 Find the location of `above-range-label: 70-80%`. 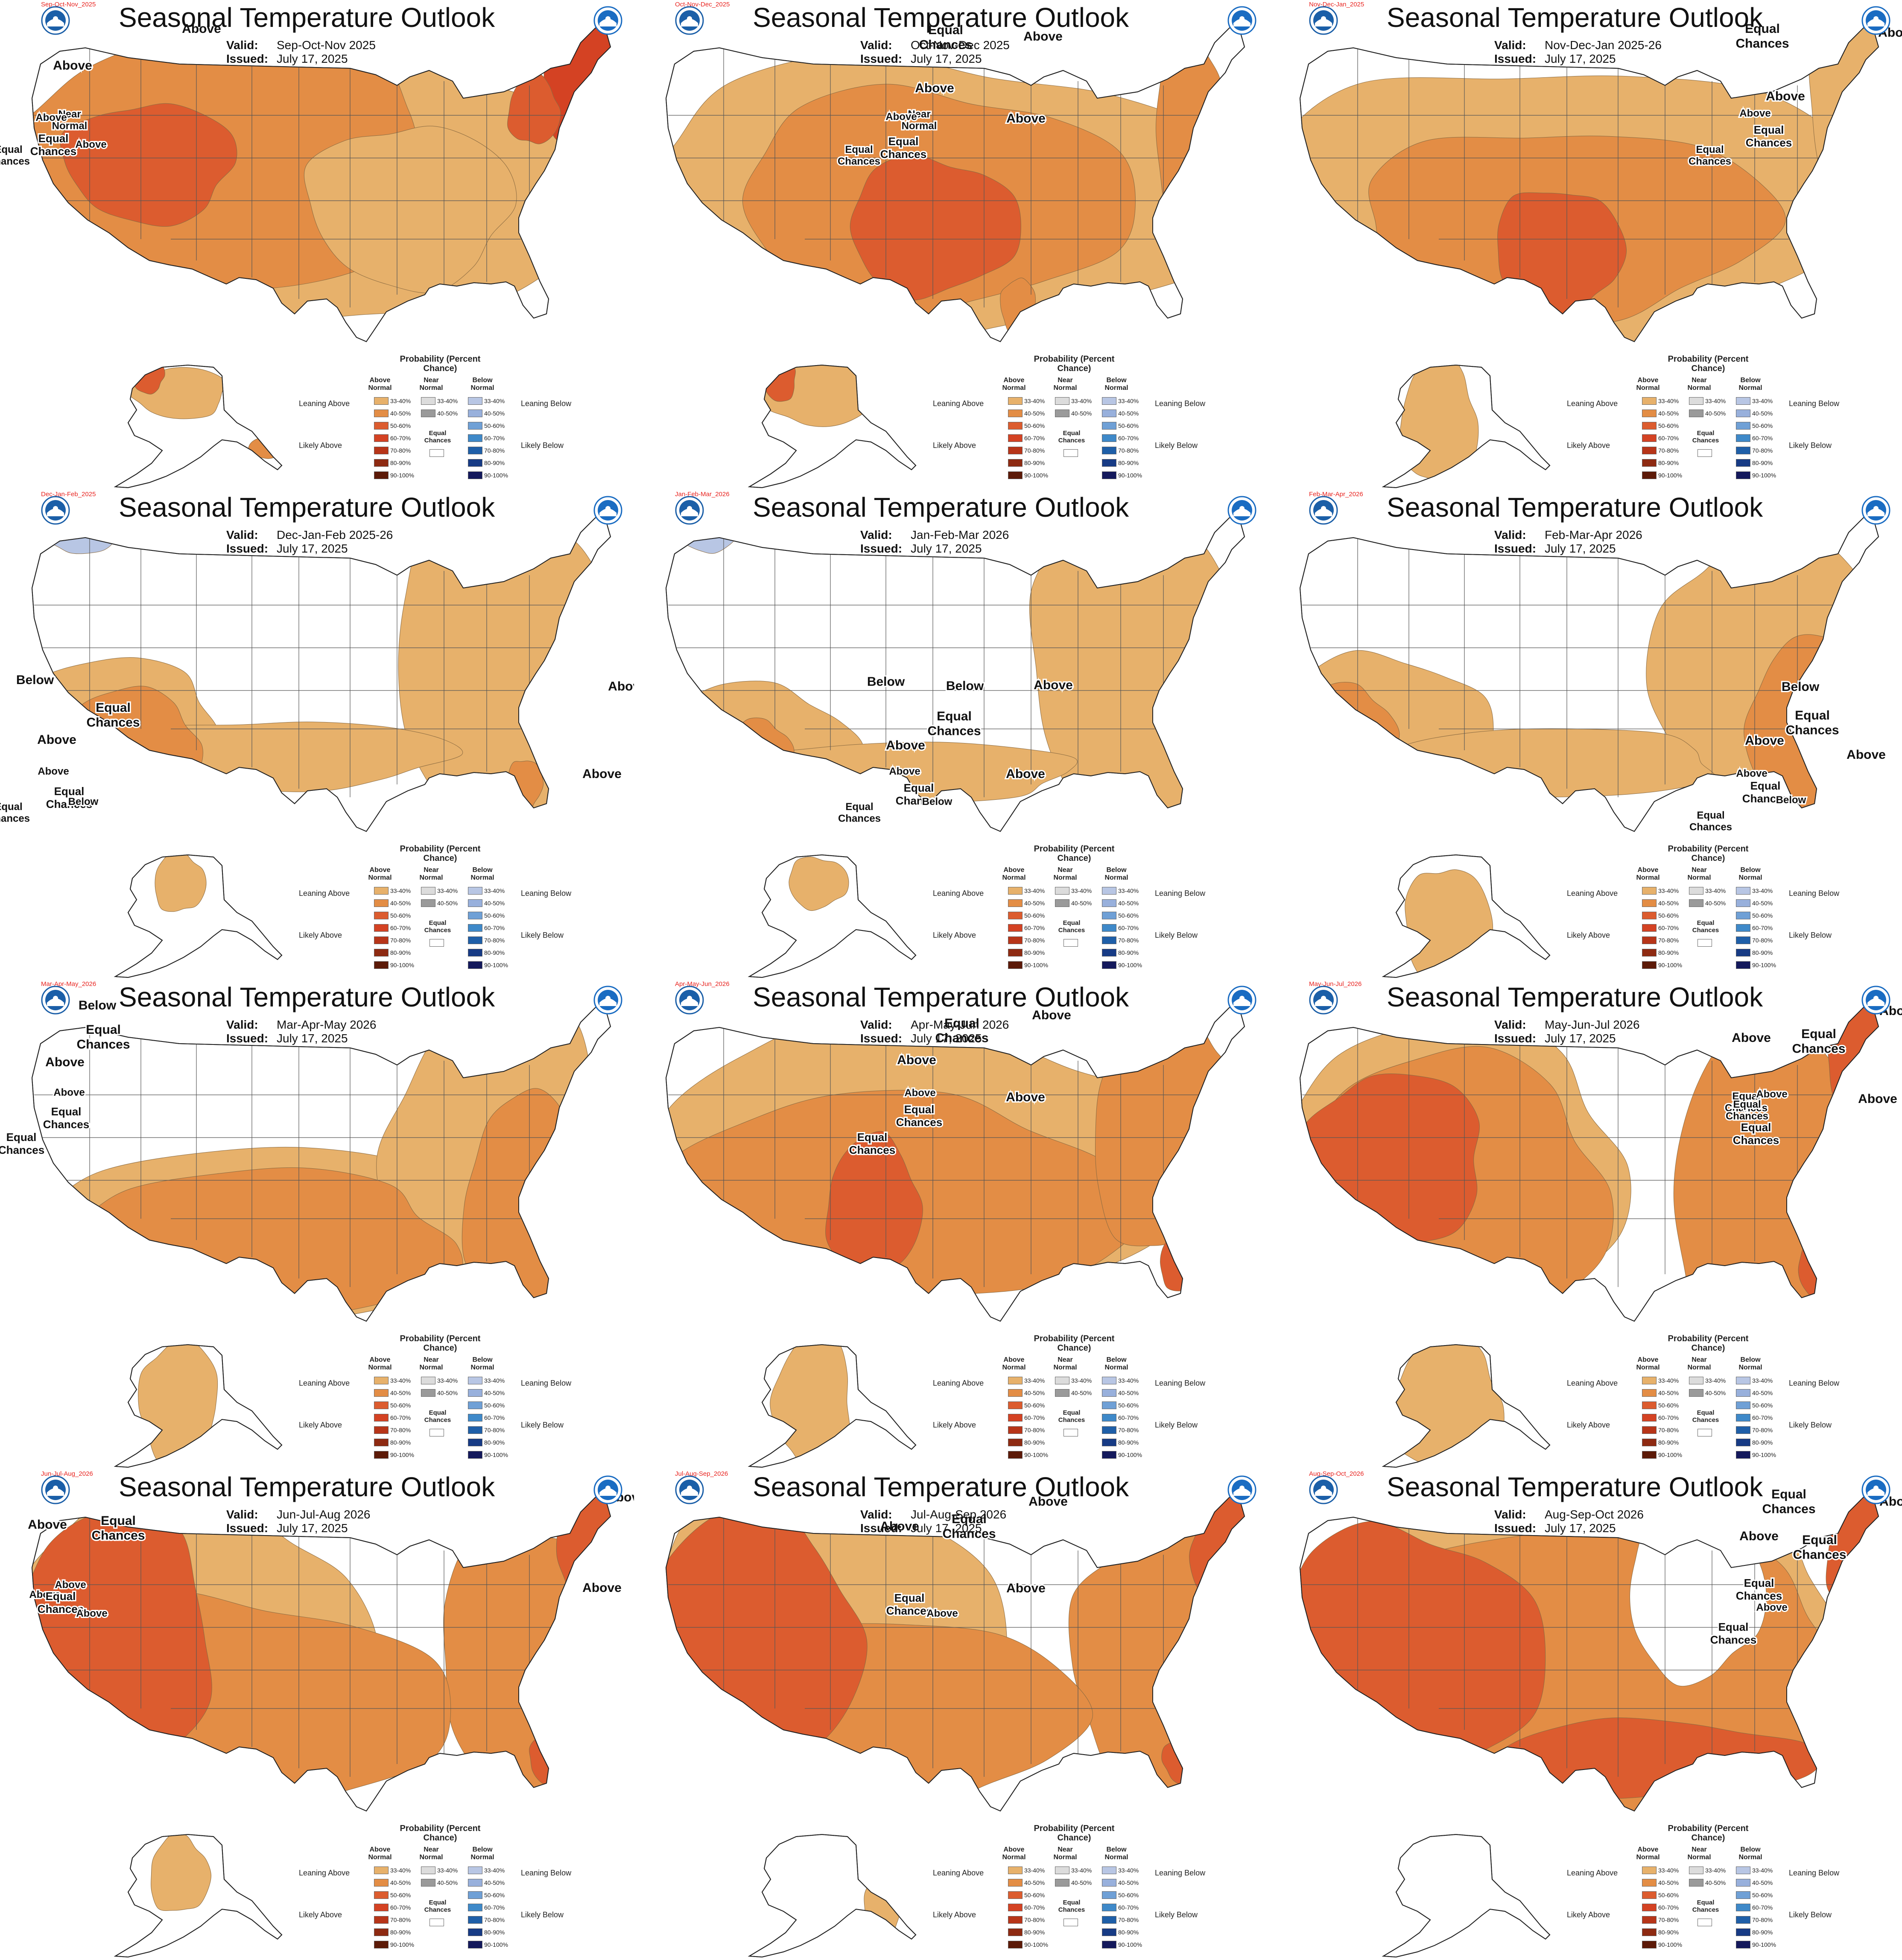

above-range-label: 70-80% is located at coordinates (1669, 1920).